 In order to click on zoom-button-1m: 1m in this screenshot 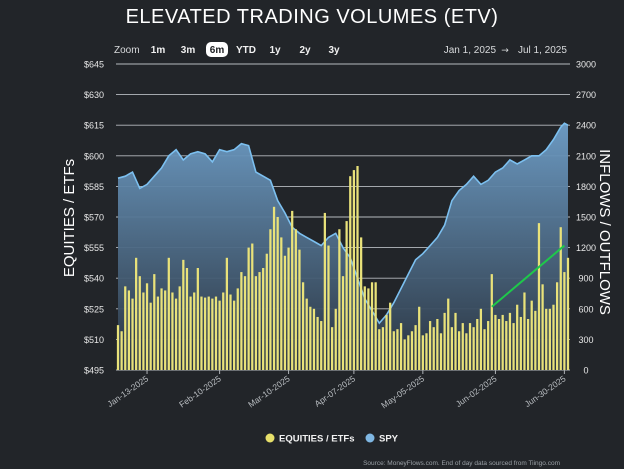, I will do `click(158, 50)`.